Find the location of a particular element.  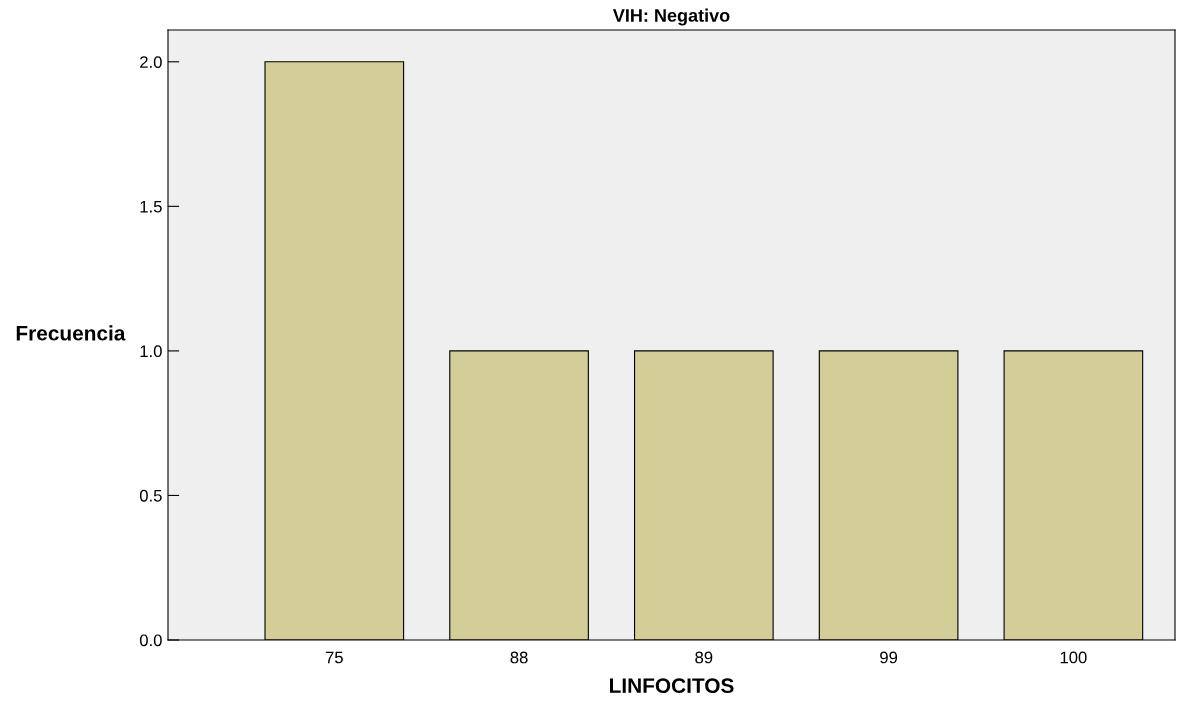

y-tick-label: 1.0 is located at coordinates (151, 351).